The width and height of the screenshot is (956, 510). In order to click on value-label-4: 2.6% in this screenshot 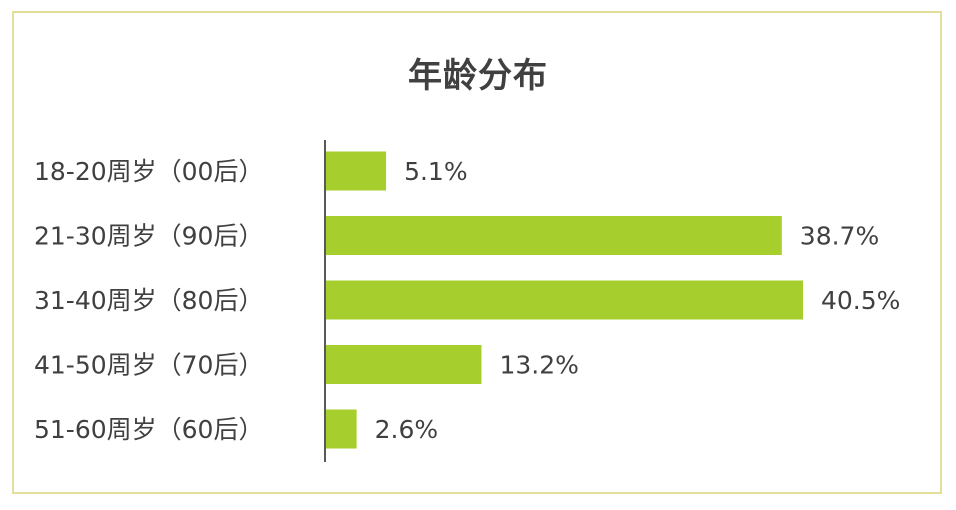, I will do `click(407, 429)`.